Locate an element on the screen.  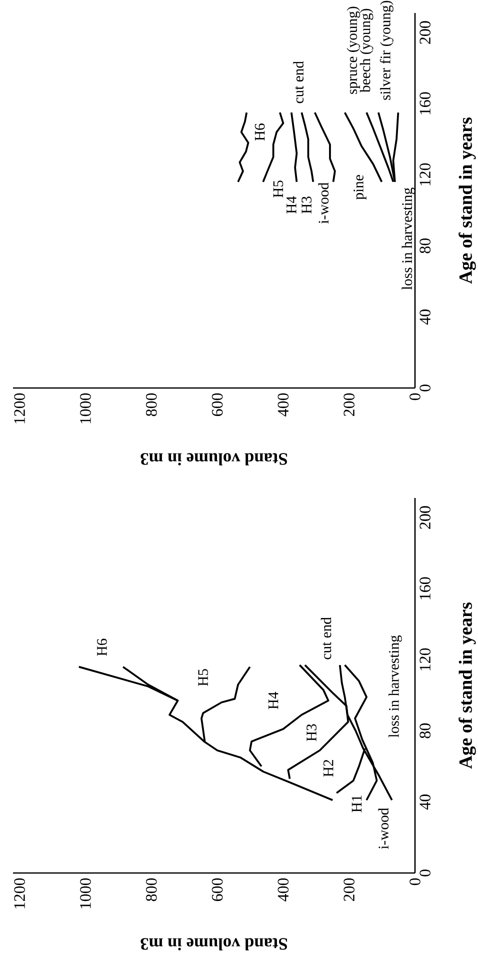
text: beech (young) is located at coordinates (367, 50).